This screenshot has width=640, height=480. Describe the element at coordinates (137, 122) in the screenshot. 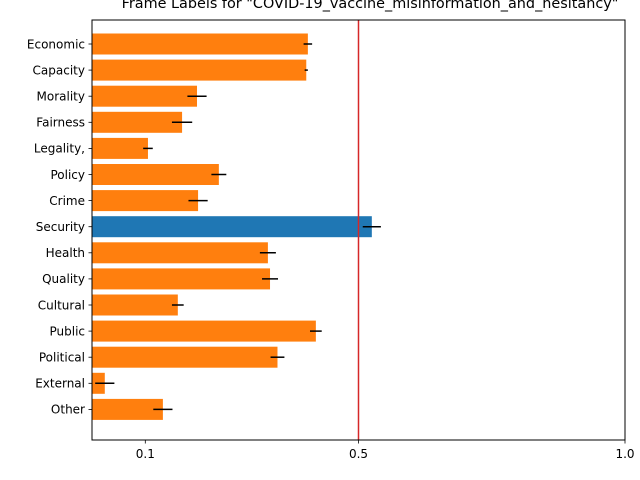

I see `bar-fairness` at that location.